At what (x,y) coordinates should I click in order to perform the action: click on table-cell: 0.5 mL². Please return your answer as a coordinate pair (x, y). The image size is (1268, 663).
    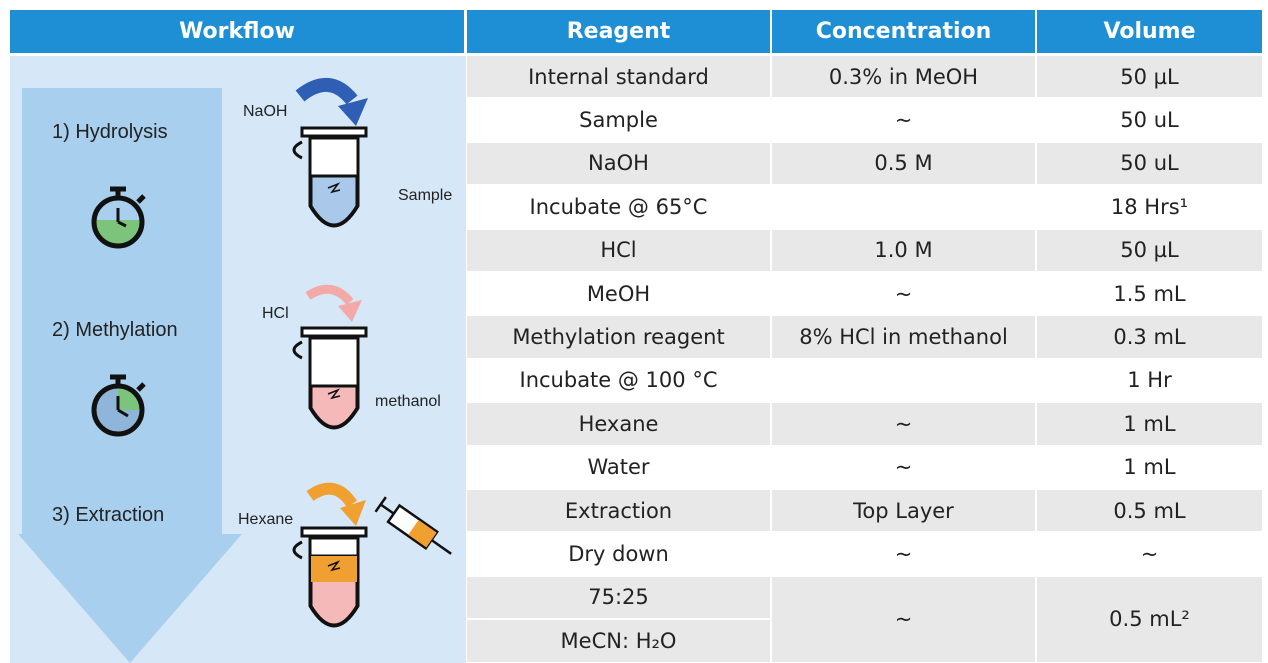
    Looking at the image, I should click on (1149, 619).